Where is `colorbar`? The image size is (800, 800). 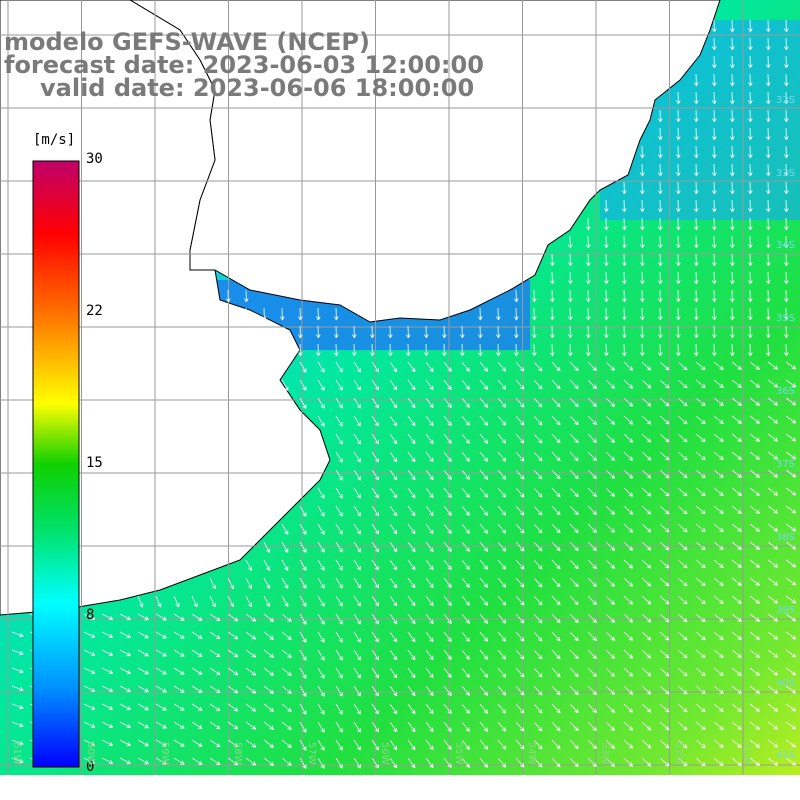
colorbar is located at coordinates (56, 464).